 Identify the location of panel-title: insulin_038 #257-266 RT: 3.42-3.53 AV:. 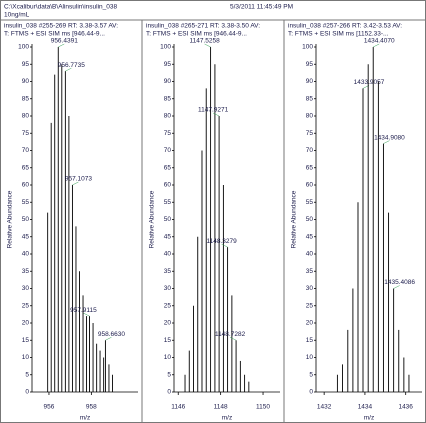
(345, 26).